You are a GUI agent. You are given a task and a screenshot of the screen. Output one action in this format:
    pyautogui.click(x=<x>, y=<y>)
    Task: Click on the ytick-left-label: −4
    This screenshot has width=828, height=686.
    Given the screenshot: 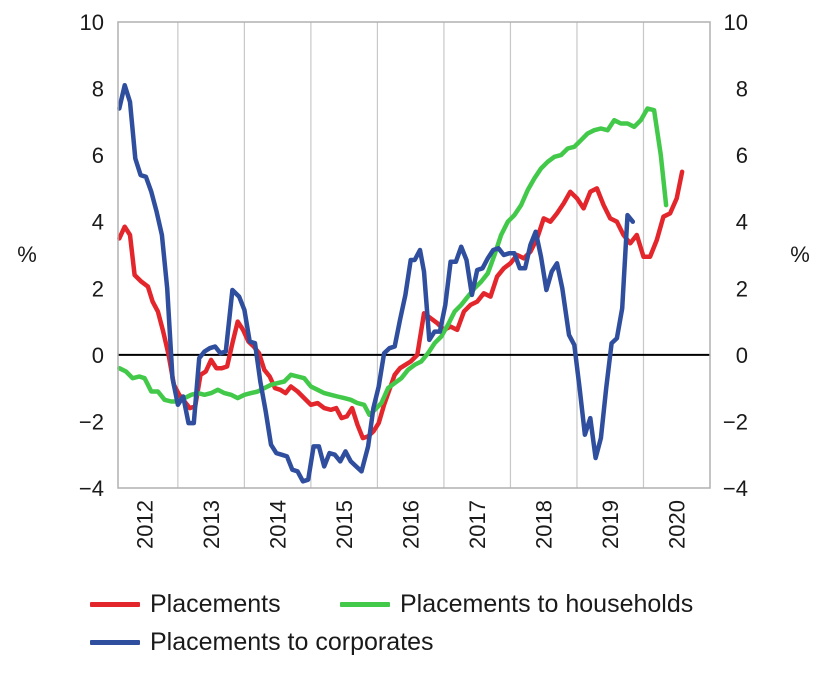 What is the action you would take?
    pyautogui.click(x=91, y=488)
    